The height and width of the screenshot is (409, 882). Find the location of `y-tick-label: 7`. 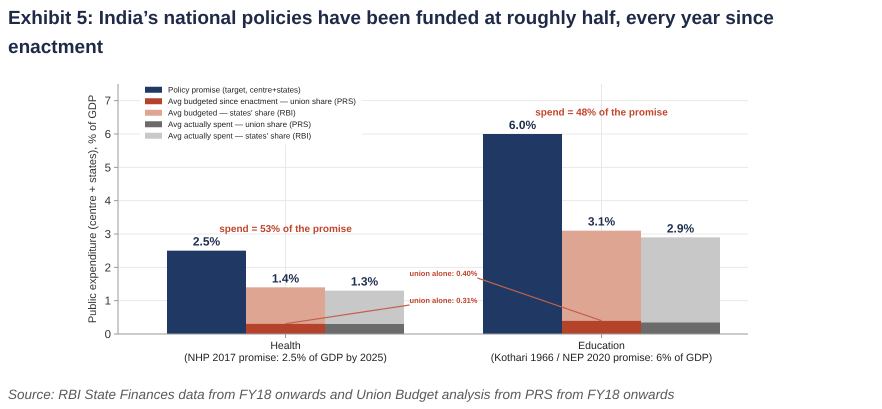

y-tick-label: 7 is located at coordinates (107, 102).